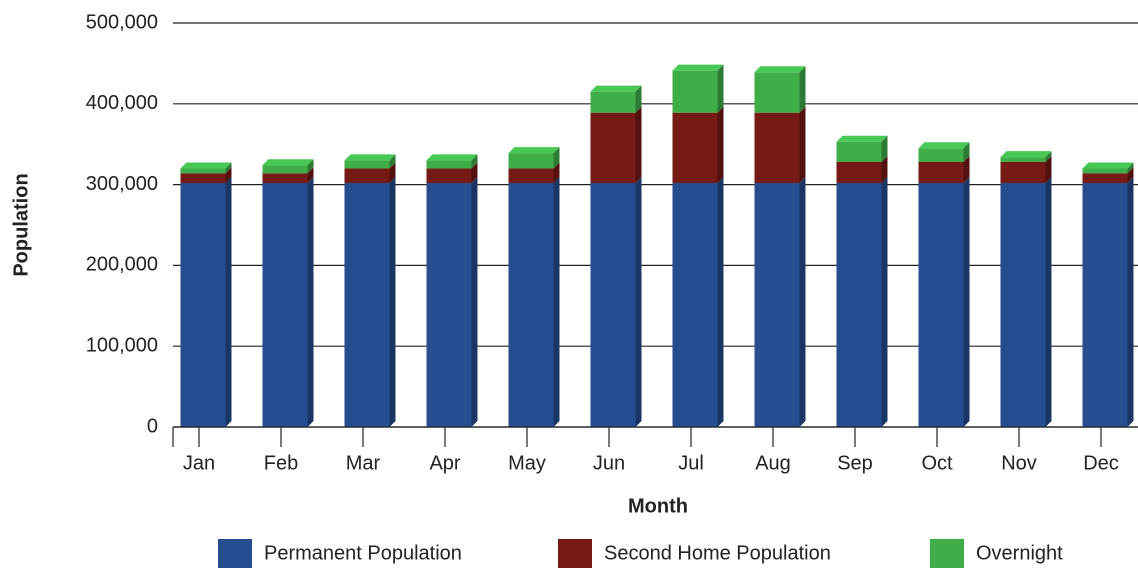 The width and height of the screenshot is (1138, 569). I want to click on x-tick-label: Jun, so click(609, 463).